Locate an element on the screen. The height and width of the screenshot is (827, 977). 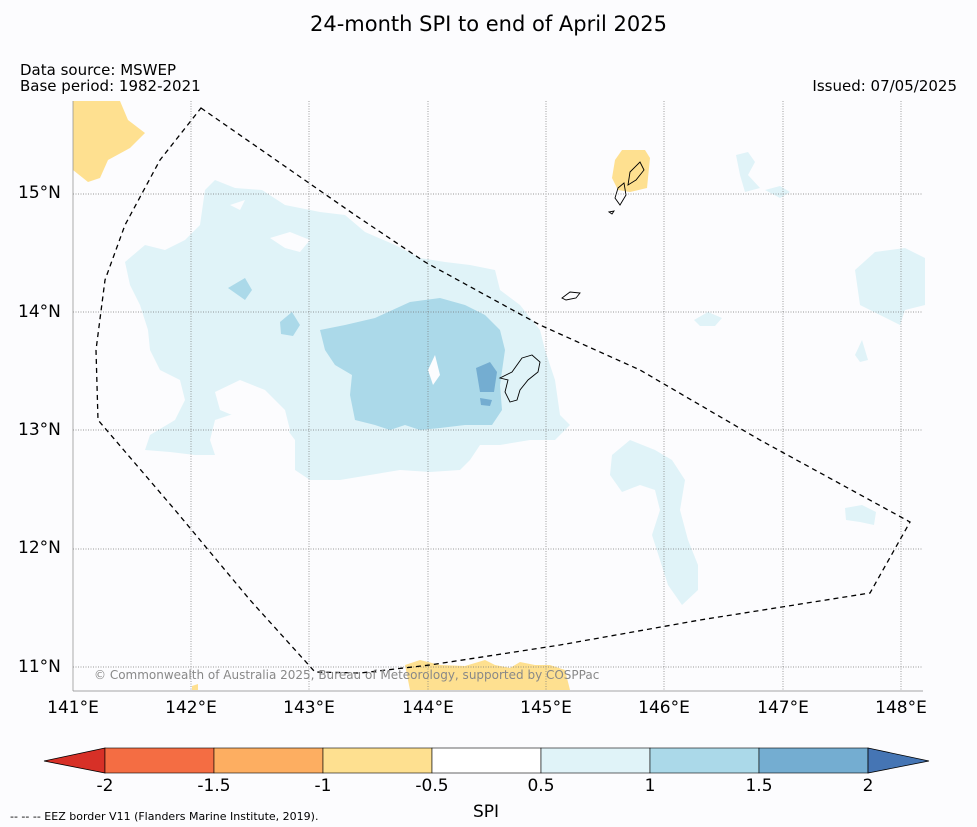
lon-label-147e: 147°E is located at coordinates (783, 708).